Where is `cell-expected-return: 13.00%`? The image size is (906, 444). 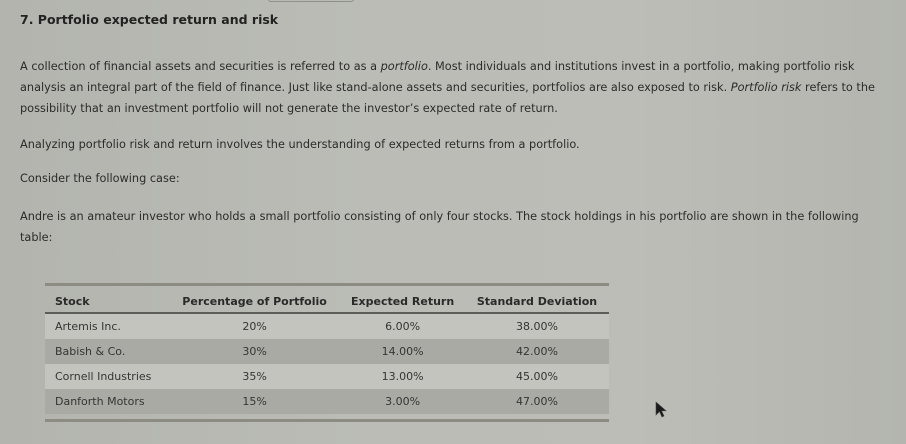
cell-expected-return: 13.00% is located at coordinates (402, 376).